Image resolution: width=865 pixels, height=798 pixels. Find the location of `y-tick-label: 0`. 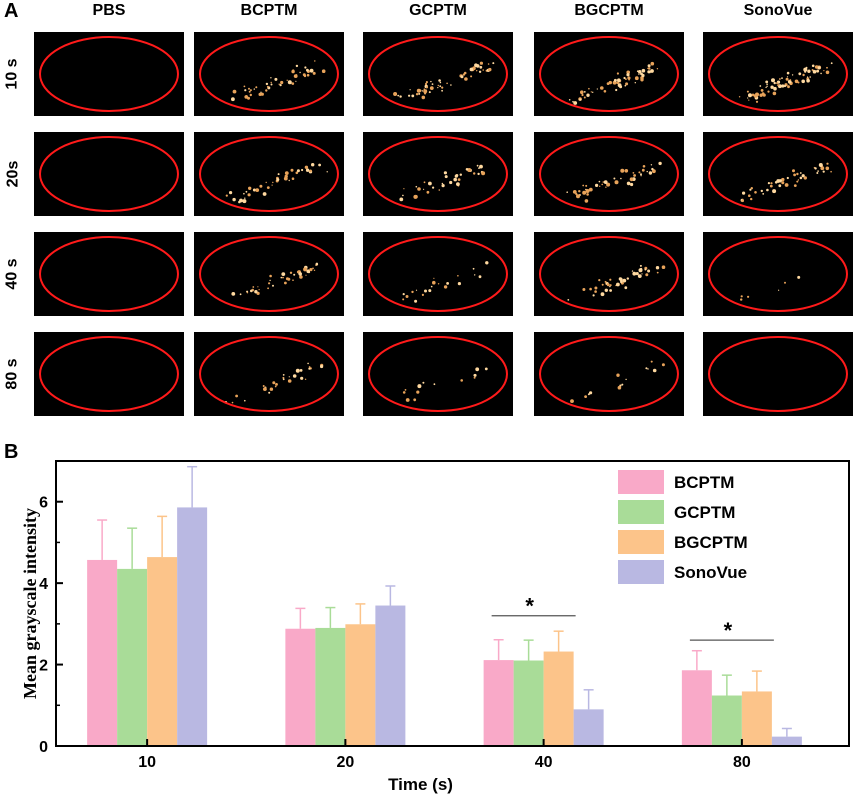

y-tick-label: 0 is located at coordinates (43, 747).